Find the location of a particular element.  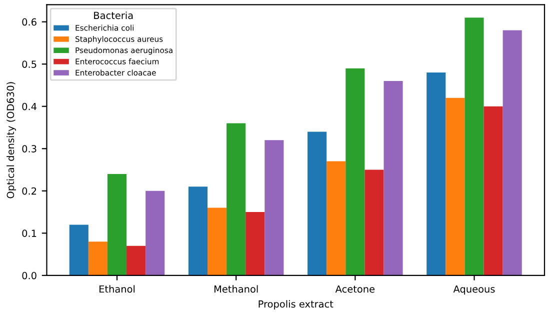

y-tick-label: 0.3 is located at coordinates (29, 148).